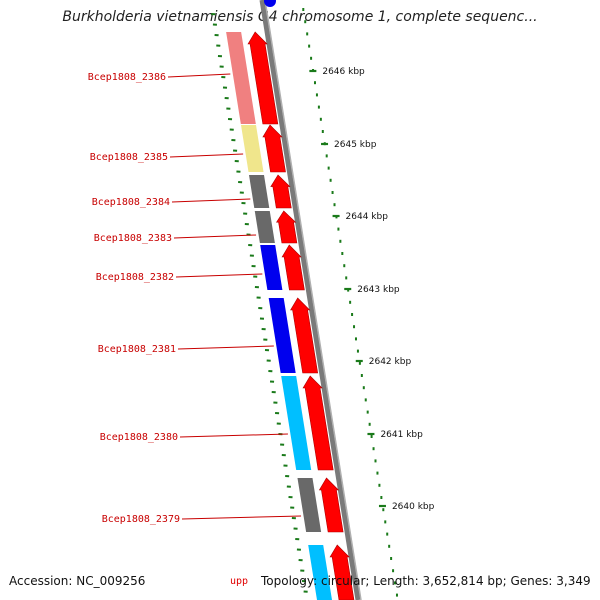 The image size is (600, 600). What do you see at coordinates (139, 437) in the screenshot?
I see `gene-label: Bcep1808_2380` at bounding box center [139, 437].